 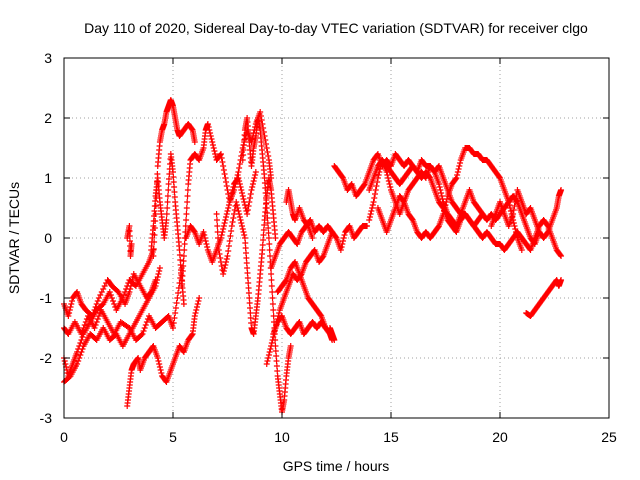 I want to click on y-tick-label: -3, so click(x=46, y=418).